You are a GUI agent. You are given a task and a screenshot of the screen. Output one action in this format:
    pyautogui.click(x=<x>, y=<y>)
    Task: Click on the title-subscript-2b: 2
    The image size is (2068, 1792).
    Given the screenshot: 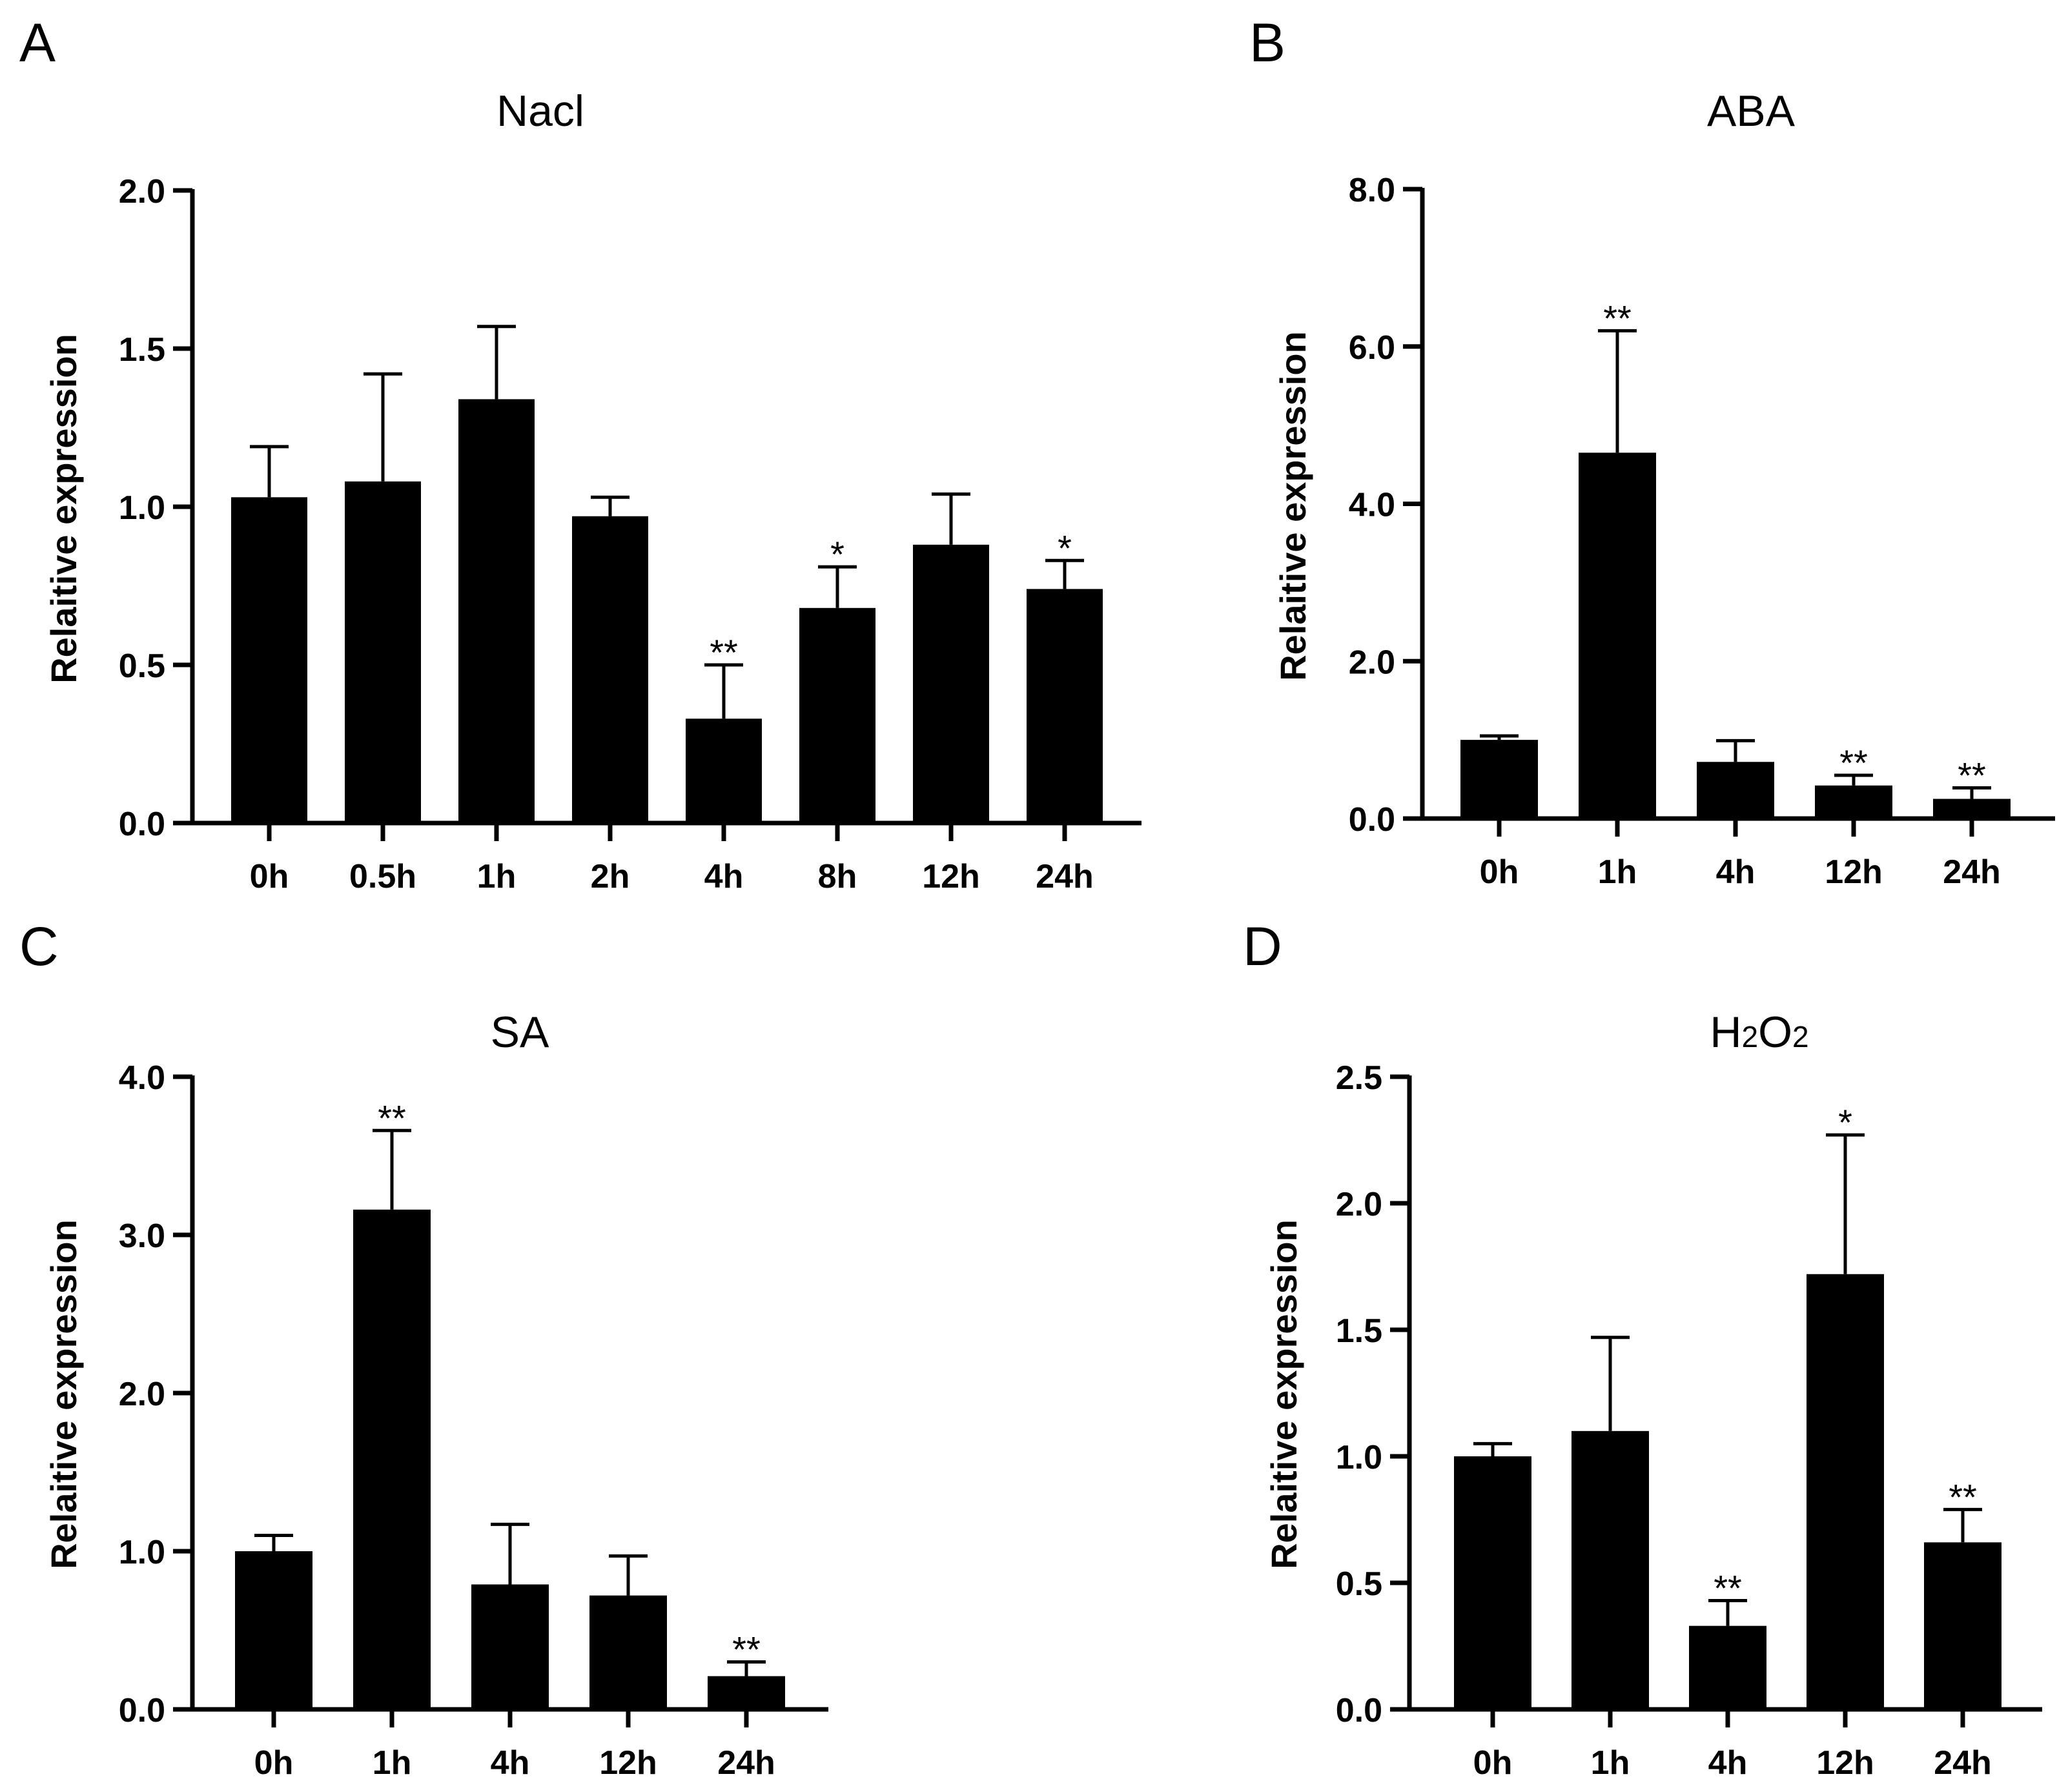 What is the action you would take?
    pyautogui.click(x=1801, y=1037)
    